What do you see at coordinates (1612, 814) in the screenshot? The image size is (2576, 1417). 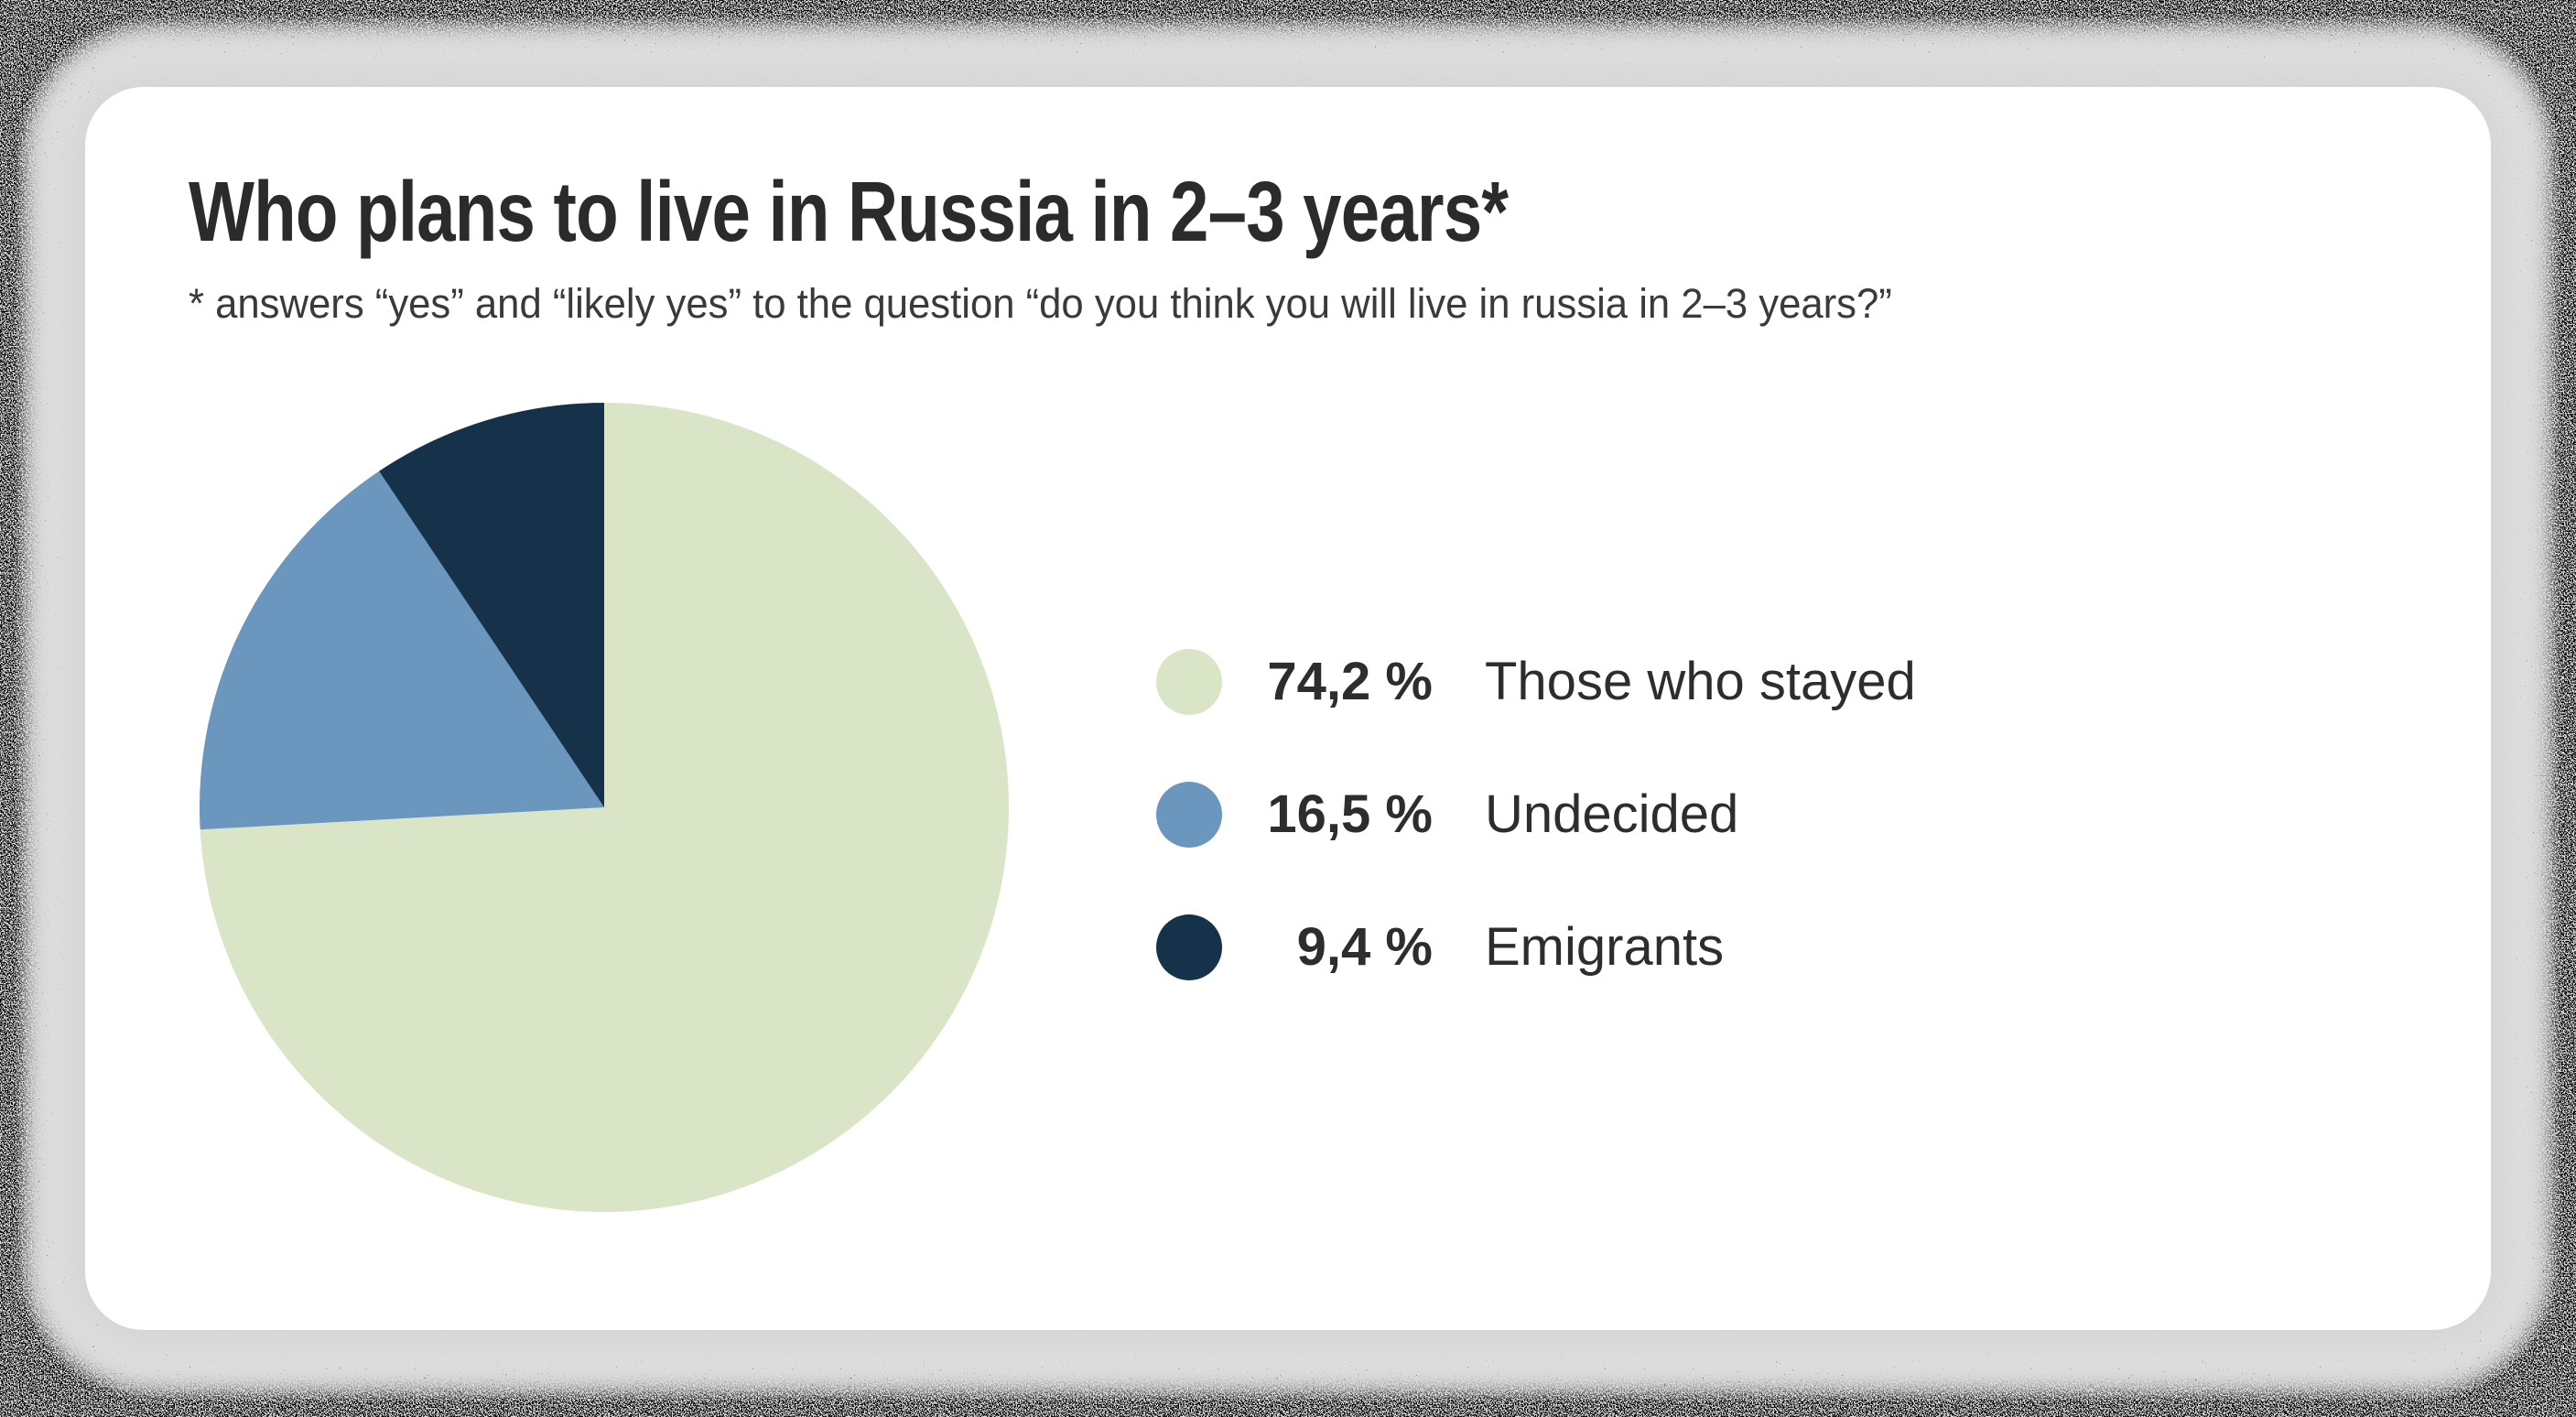 I see `legend-label-undecided: Undecided` at bounding box center [1612, 814].